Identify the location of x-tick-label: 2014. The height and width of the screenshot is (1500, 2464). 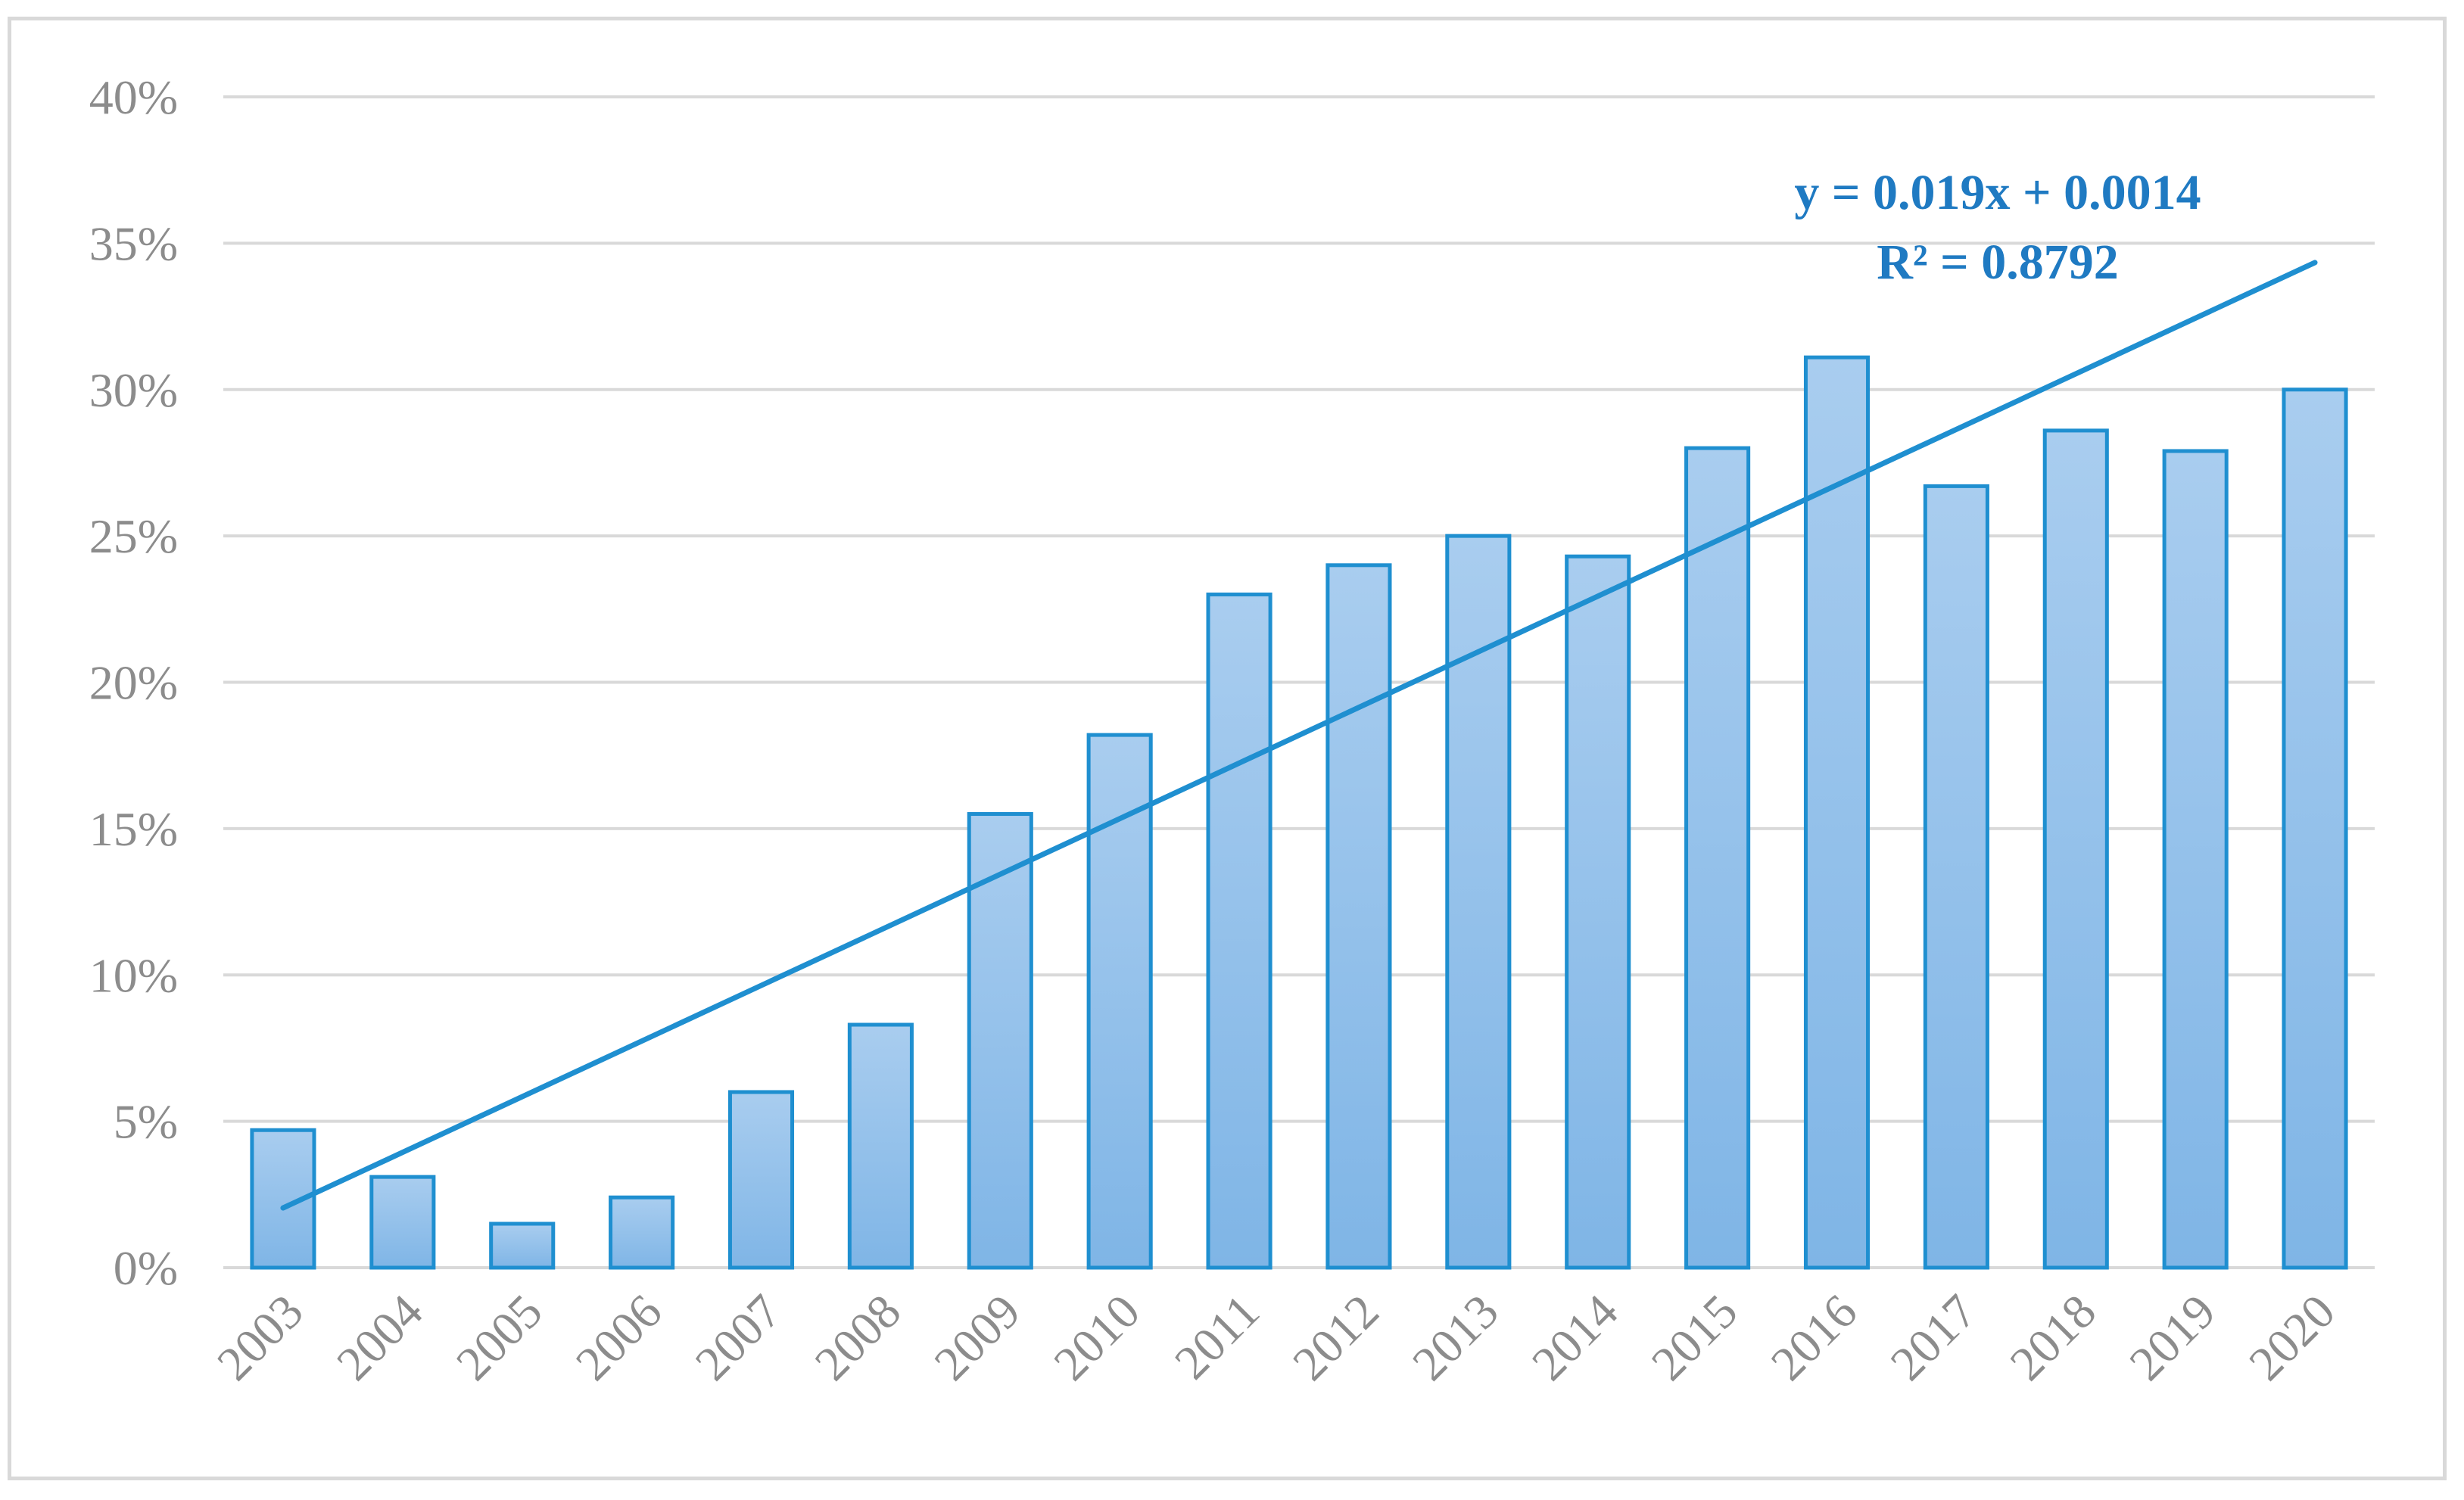
(1575, 1337).